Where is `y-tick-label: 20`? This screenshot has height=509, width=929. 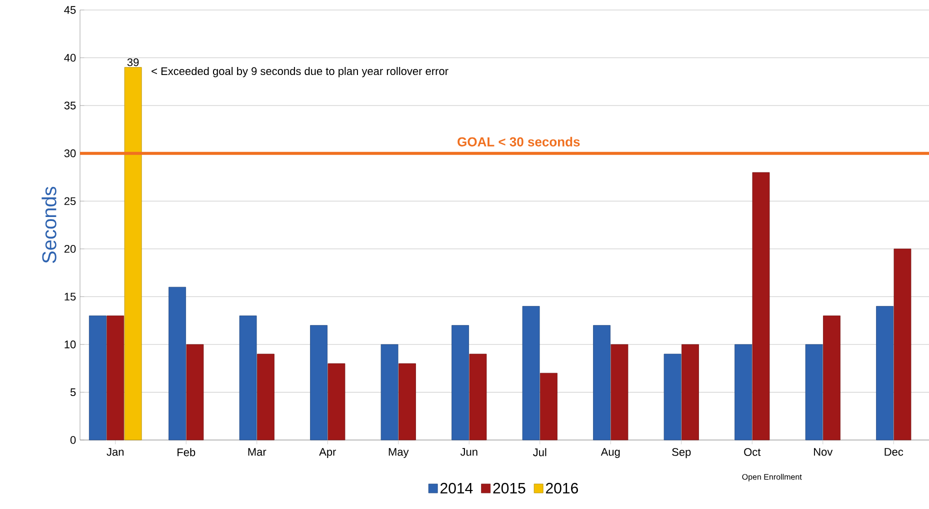 y-tick-label: 20 is located at coordinates (70, 248).